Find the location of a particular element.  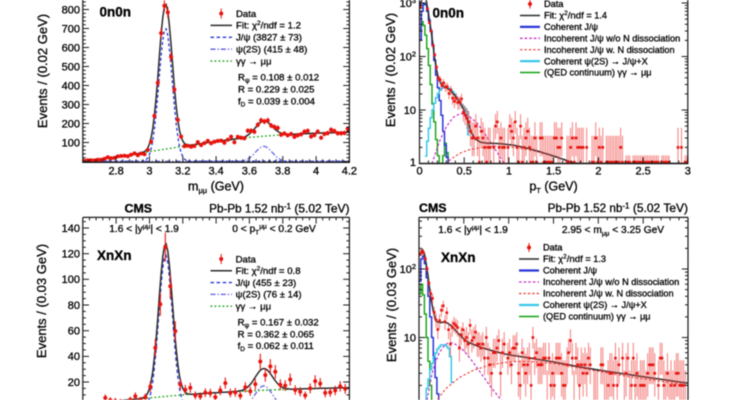

svg-text: 40 is located at coordinates (74, 357).